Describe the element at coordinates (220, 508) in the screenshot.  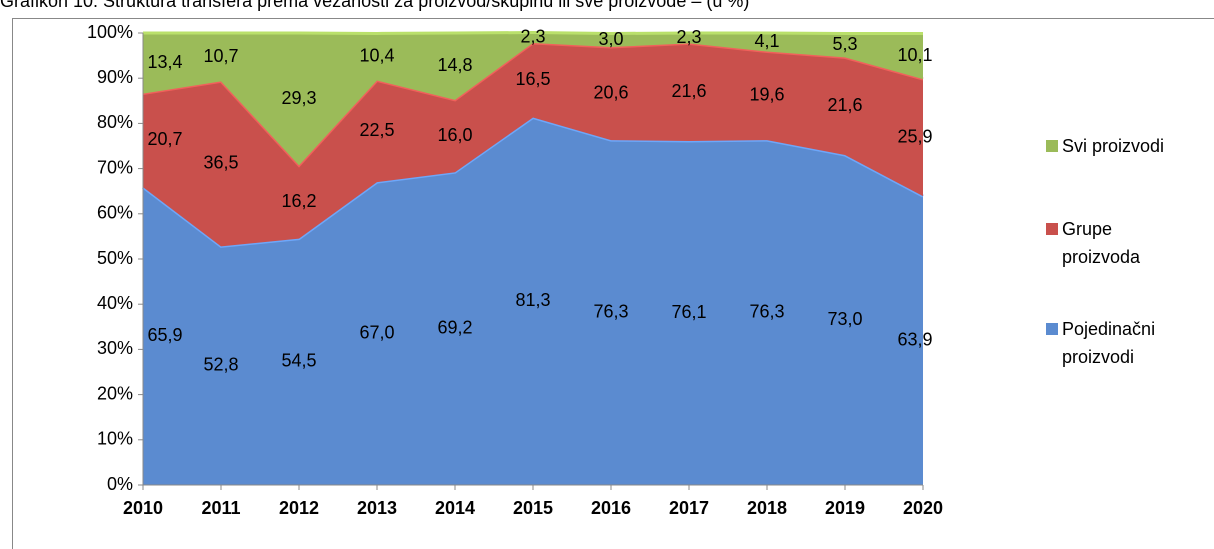
I see `x-tick-label: 2011` at that location.